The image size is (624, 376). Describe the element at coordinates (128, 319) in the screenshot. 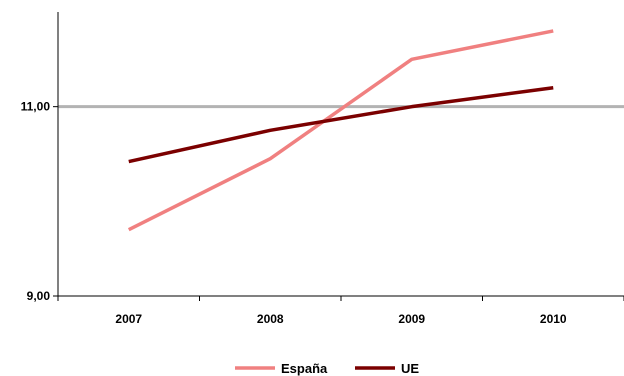

I see `x-tick-label: 2007` at that location.